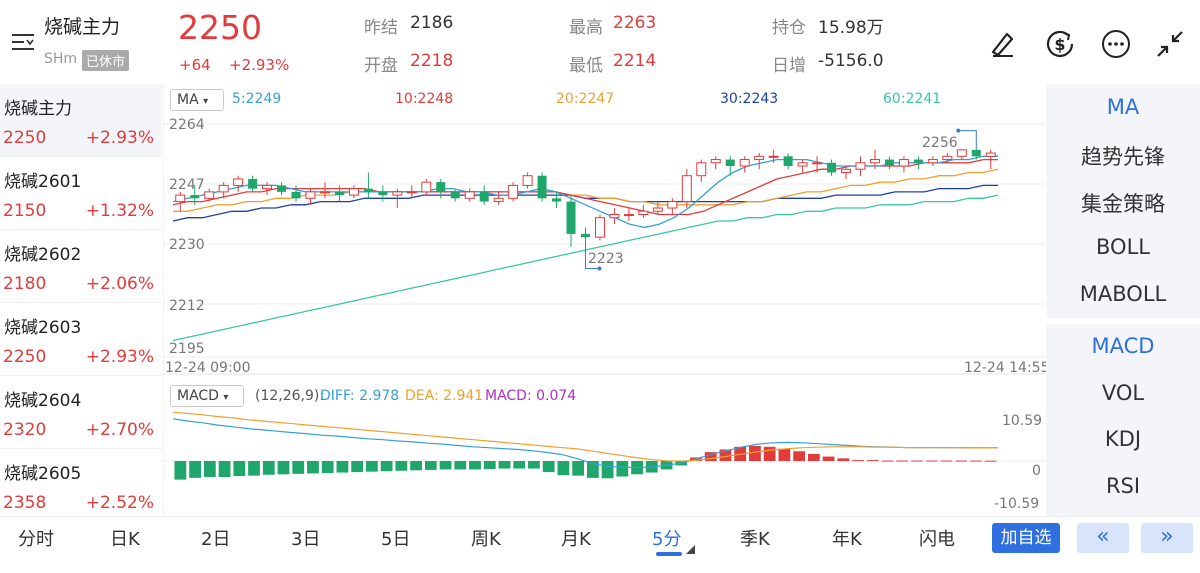 The width and height of the screenshot is (1200, 573). I want to click on tab-dropdown-icon, so click(690, 549).